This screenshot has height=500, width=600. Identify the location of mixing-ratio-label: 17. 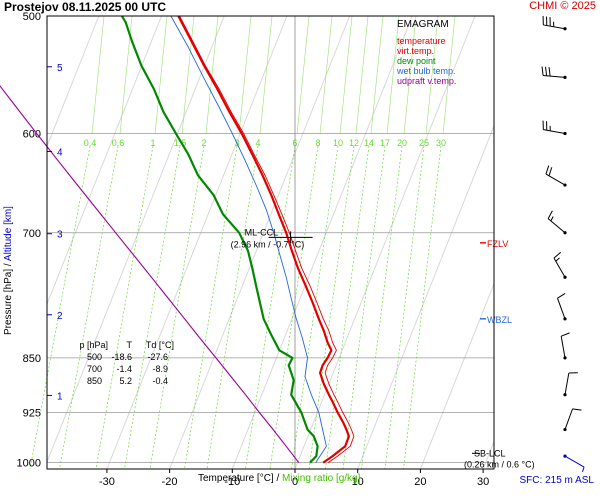
(385, 143).